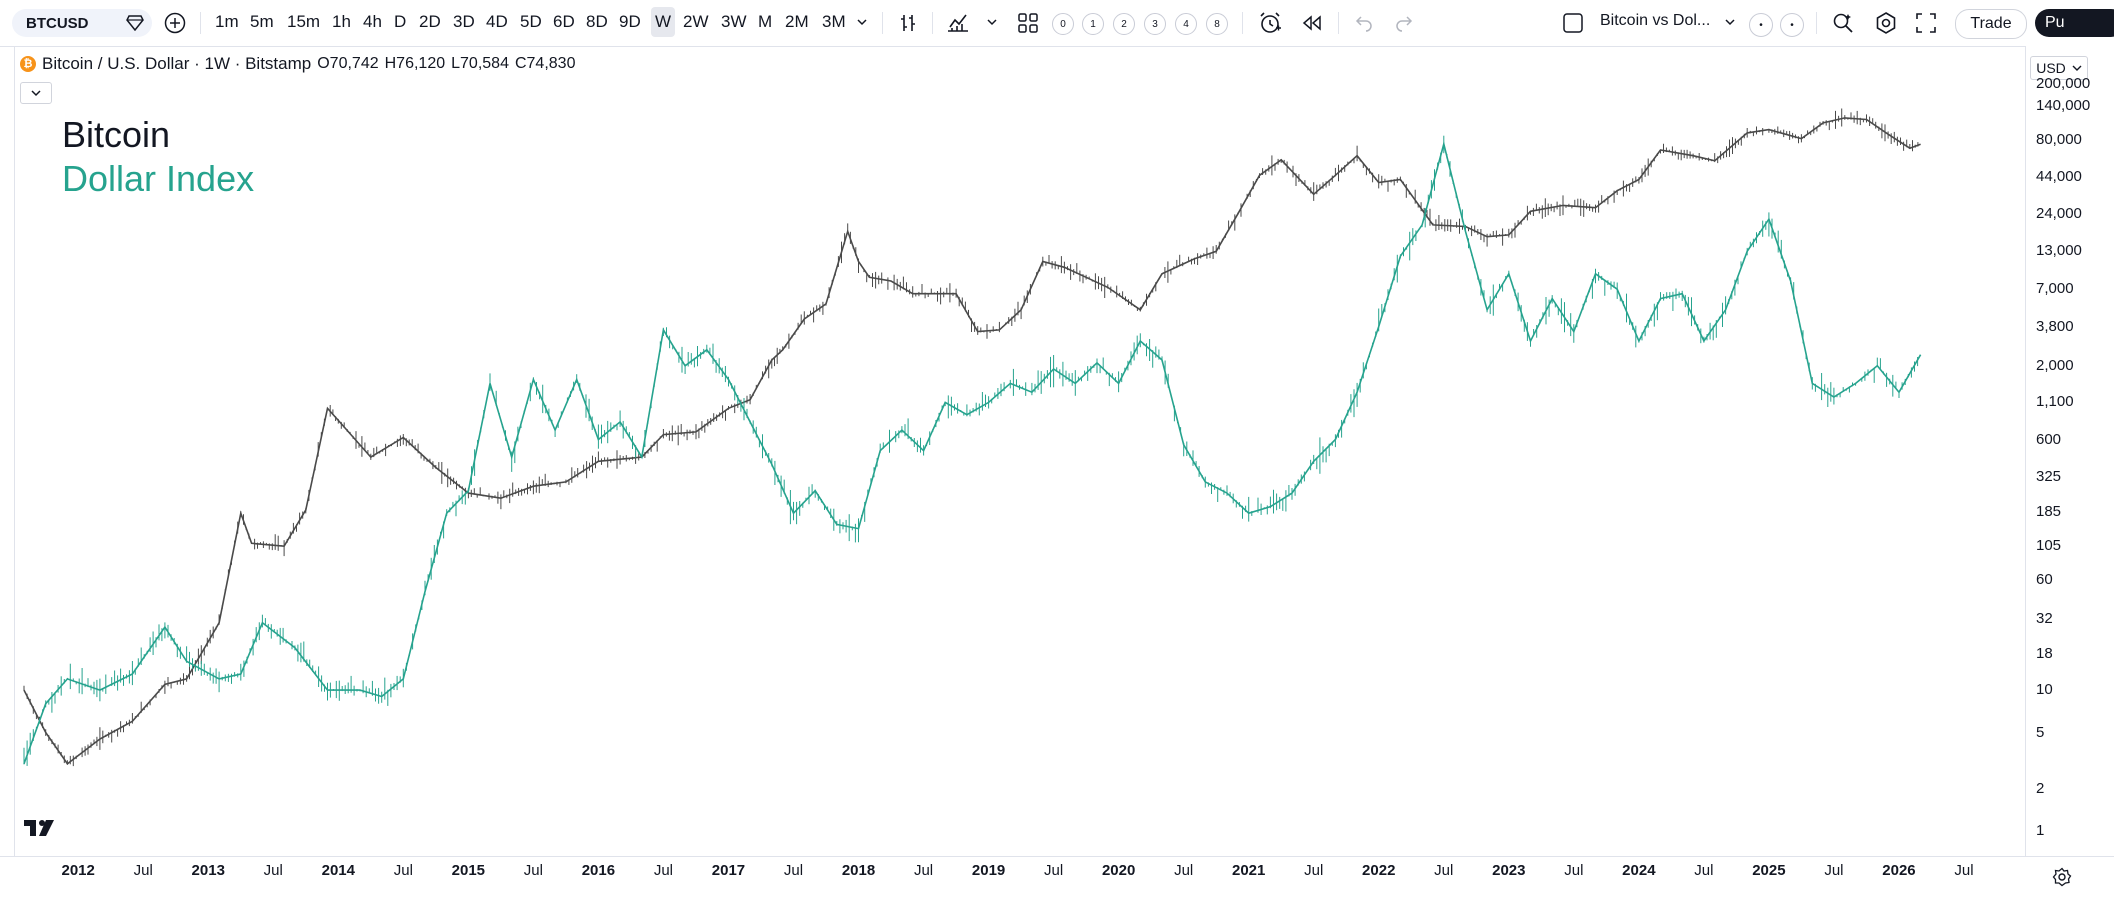  I want to click on interval-d: D, so click(400, 21).